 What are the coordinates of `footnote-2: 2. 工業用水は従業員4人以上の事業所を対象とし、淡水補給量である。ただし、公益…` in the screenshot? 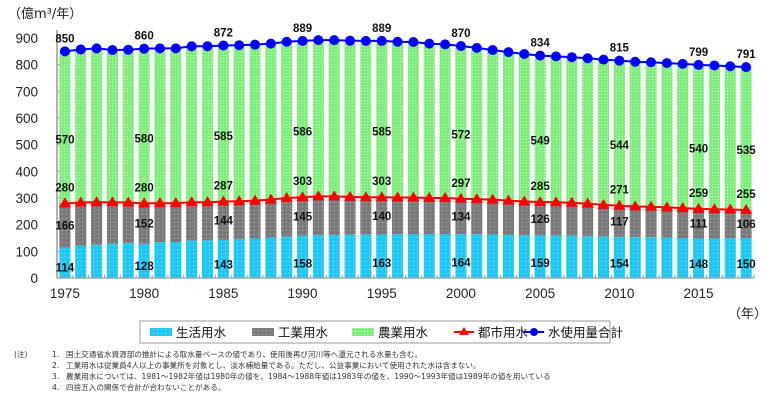 It's located at (384, 365).